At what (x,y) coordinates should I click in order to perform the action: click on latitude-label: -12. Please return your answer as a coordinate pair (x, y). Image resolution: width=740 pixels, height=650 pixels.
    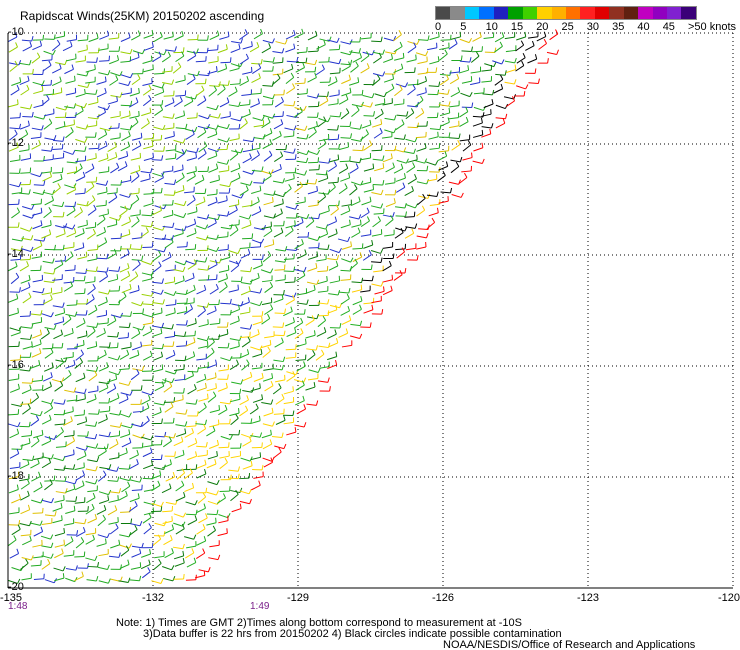
    Looking at the image, I should click on (16, 143).